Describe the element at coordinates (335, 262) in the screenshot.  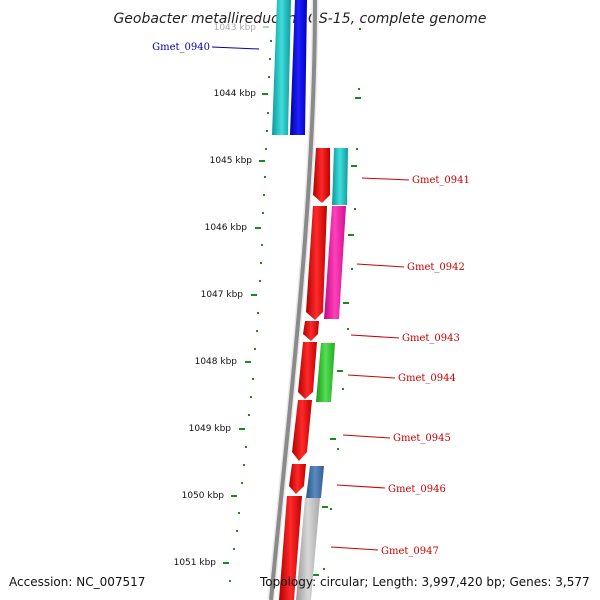
I see `cog-bar-magenta` at that location.